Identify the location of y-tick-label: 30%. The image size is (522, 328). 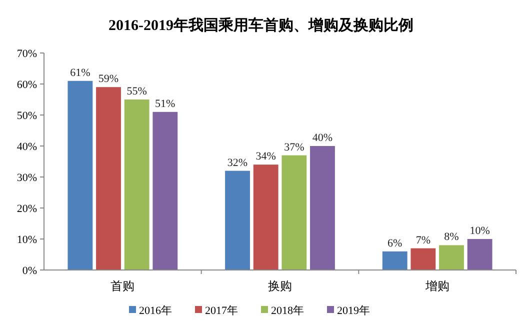
(26, 178).